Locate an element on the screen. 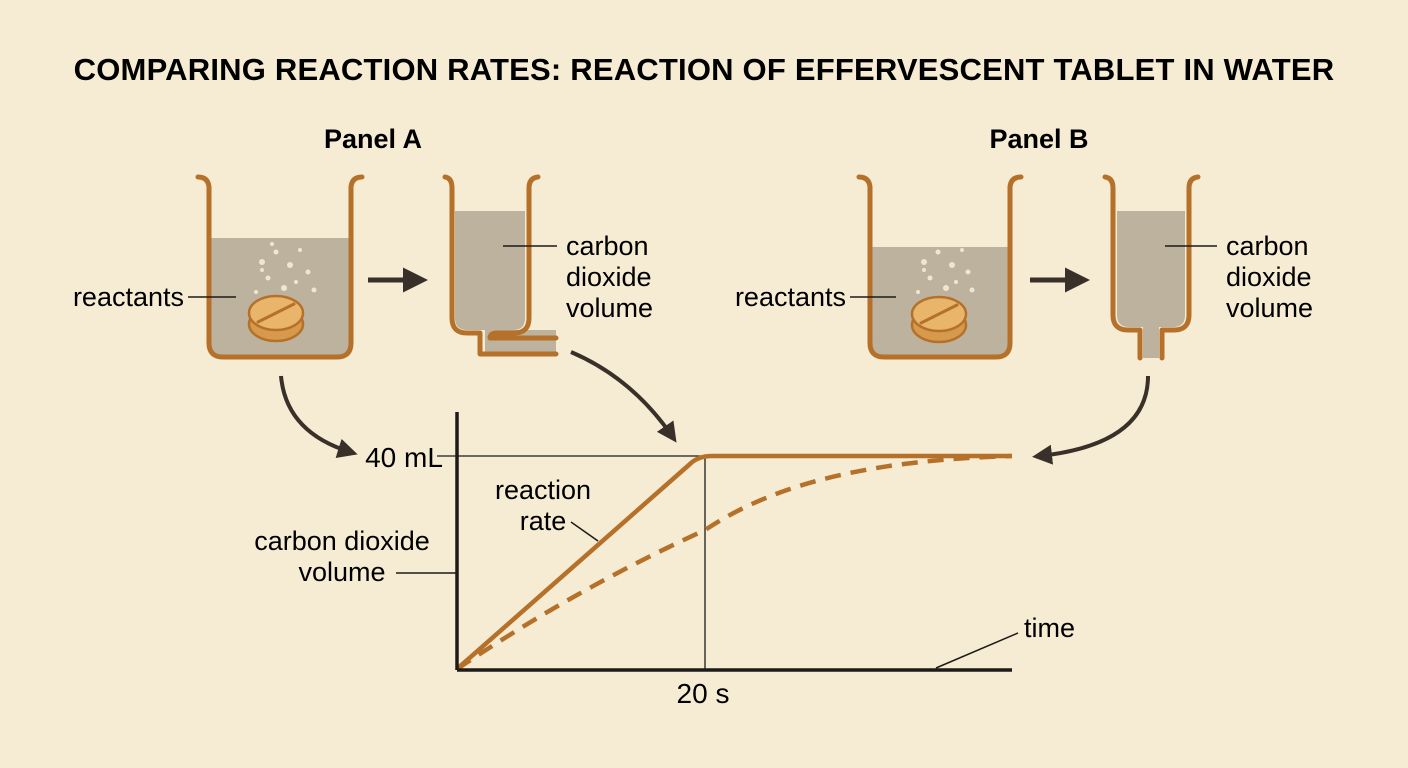  rate-label-1: reaction is located at coordinates (543, 490).